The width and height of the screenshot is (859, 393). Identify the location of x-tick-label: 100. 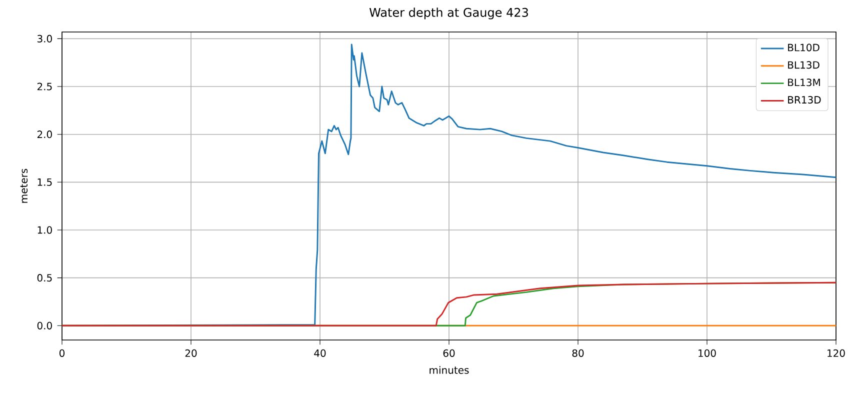
(707, 353).